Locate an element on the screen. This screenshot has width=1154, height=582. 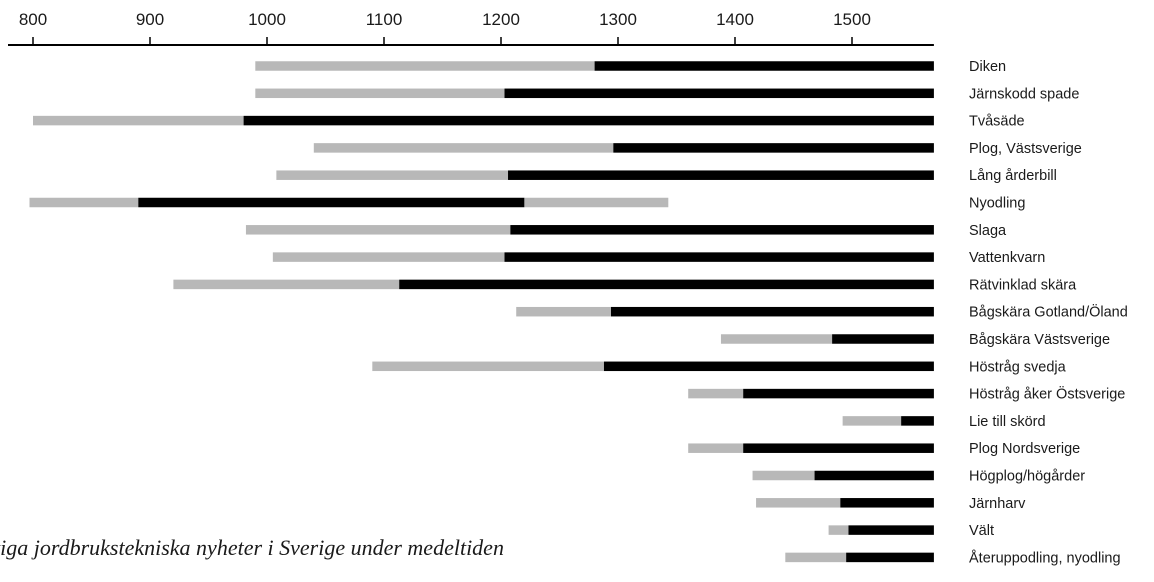
x-tick-label: 900 is located at coordinates (150, 19).